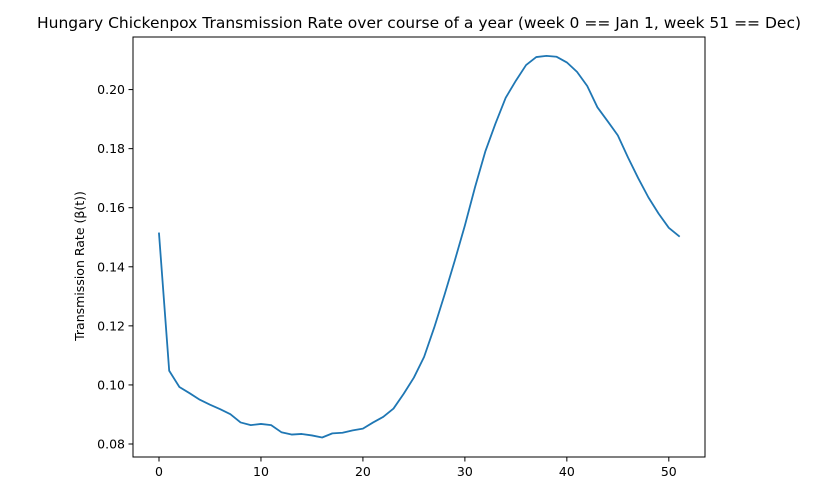  What do you see at coordinates (669, 471) in the screenshot?
I see `x-tick-label: 50` at bounding box center [669, 471].